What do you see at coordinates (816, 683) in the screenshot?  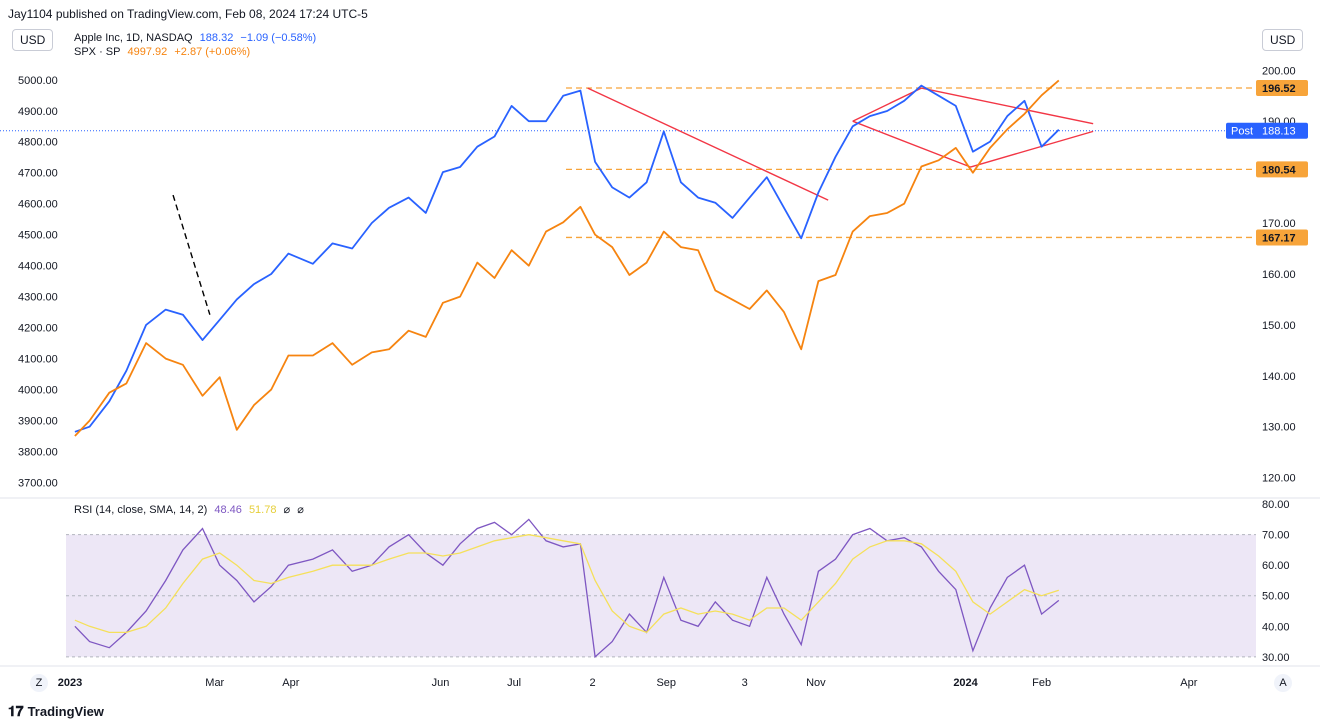 I see `x-axis-tick: Nov` at bounding box center [816, 683].